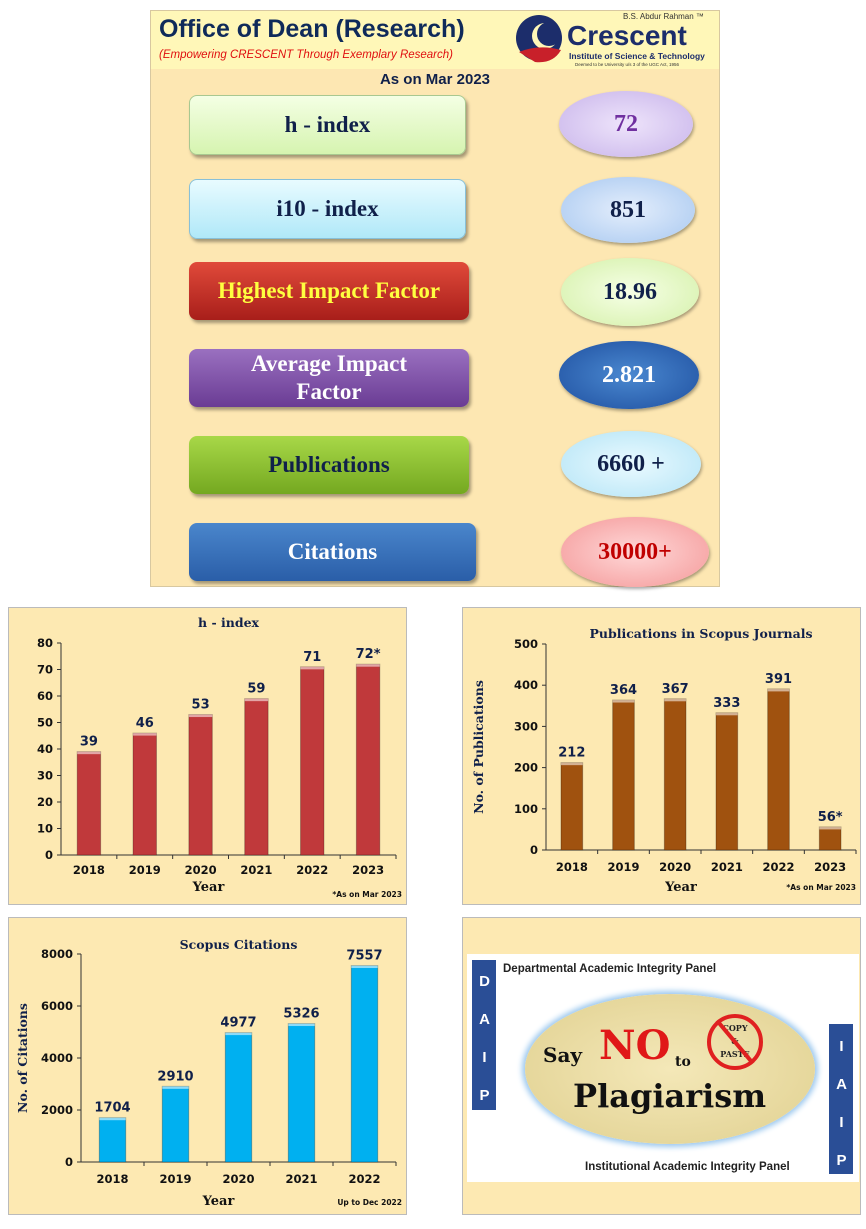 This screenshot has height=1229, width=866. I want to click on y-axis-label: No. of Publications, so click(478, 747).